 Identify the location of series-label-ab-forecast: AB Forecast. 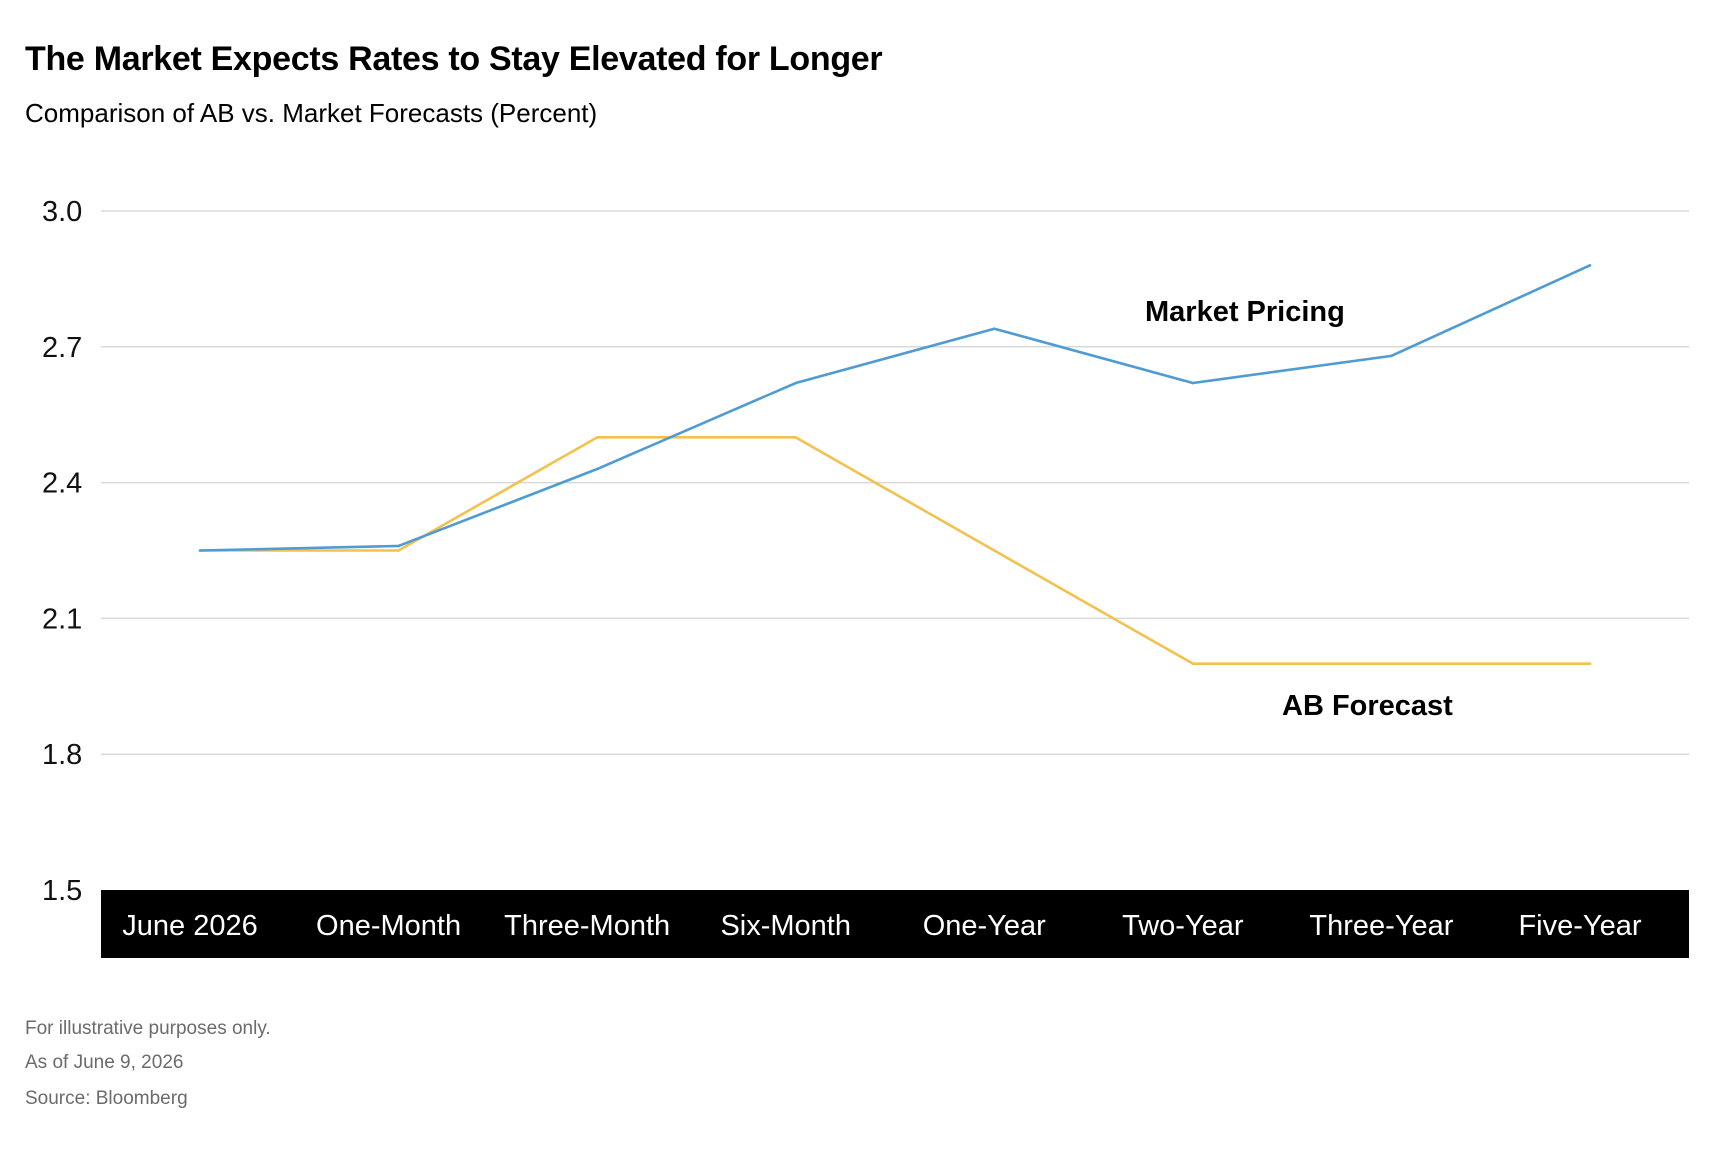
(1367, 706).